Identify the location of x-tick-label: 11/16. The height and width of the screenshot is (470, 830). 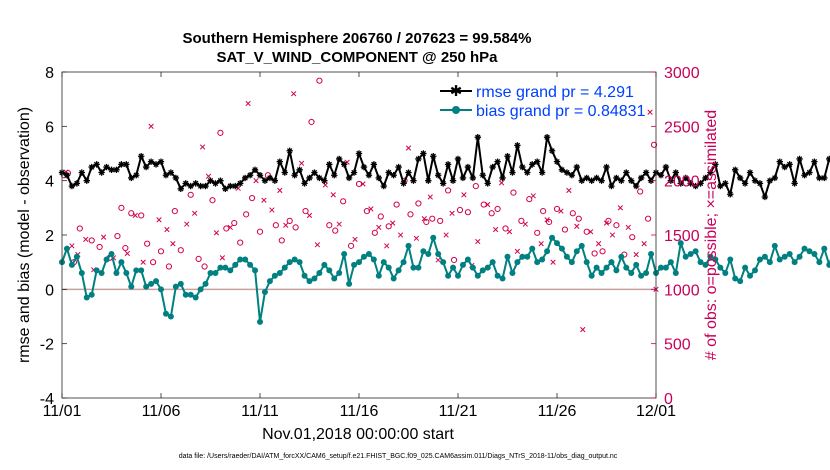
(359, 411).